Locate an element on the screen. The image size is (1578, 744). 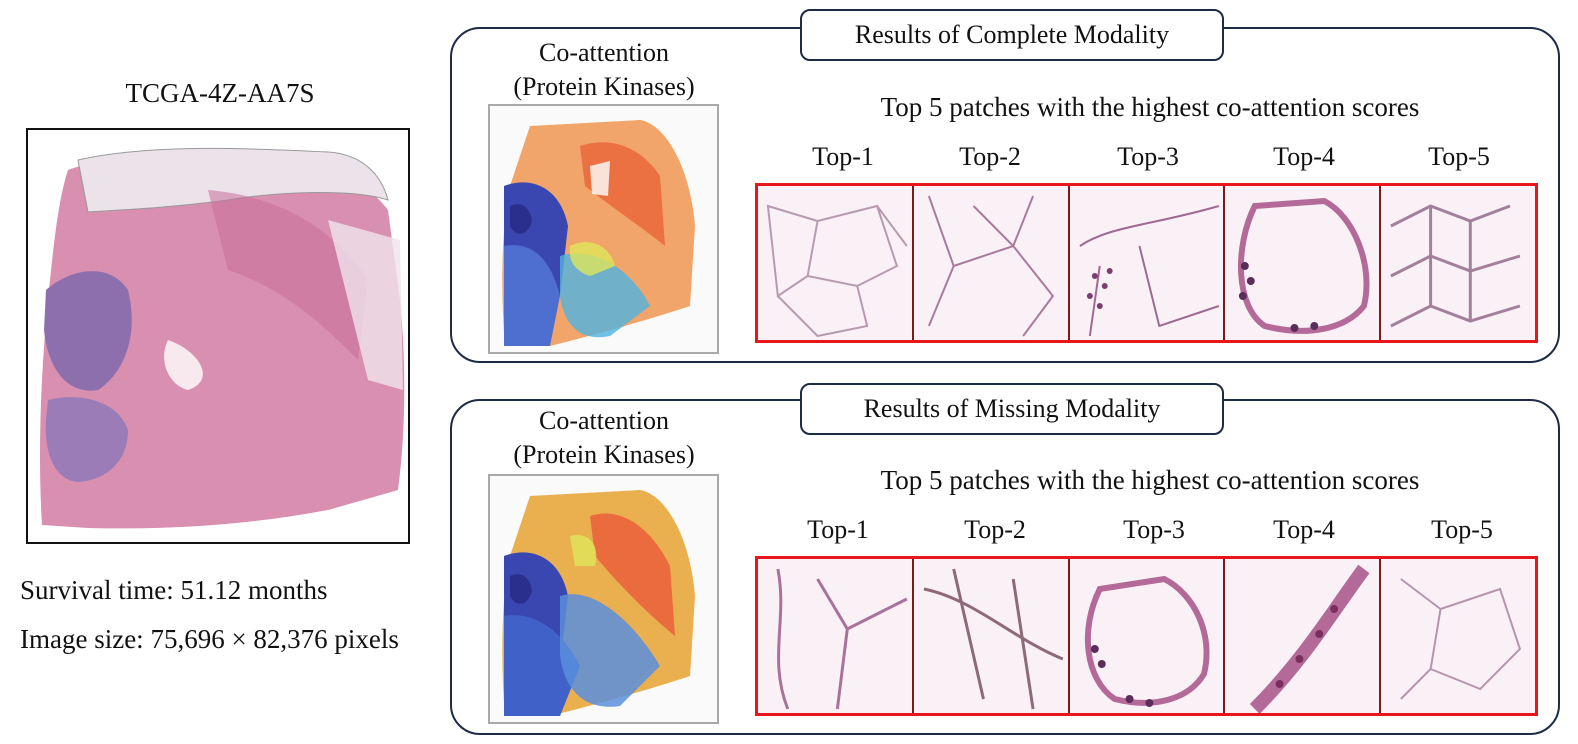
patch-strip-missing is located at coordinates (1146, 636).